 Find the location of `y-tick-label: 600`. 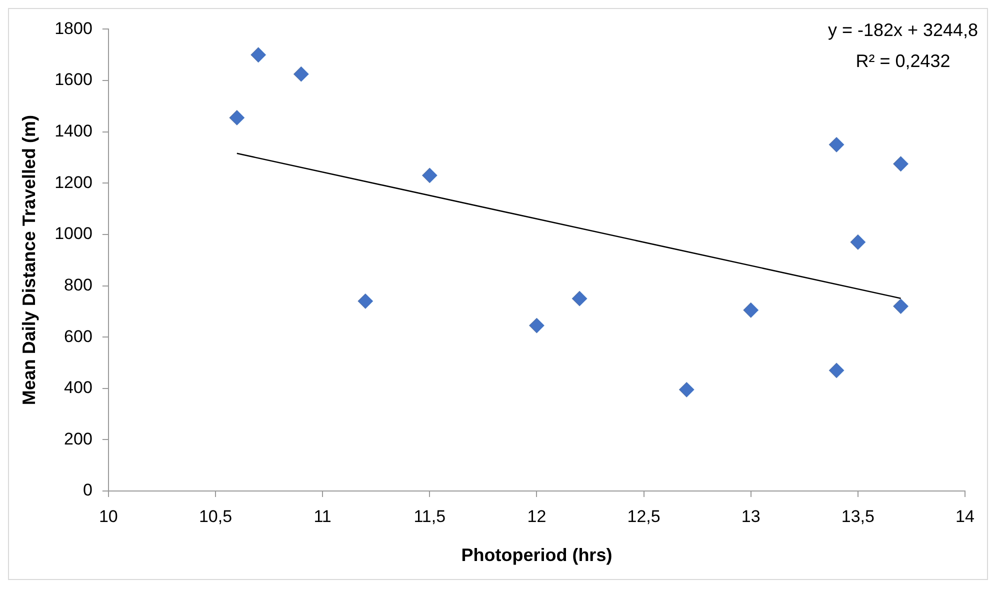

y-tick-label: 600 is located at coordinates (78, 336).